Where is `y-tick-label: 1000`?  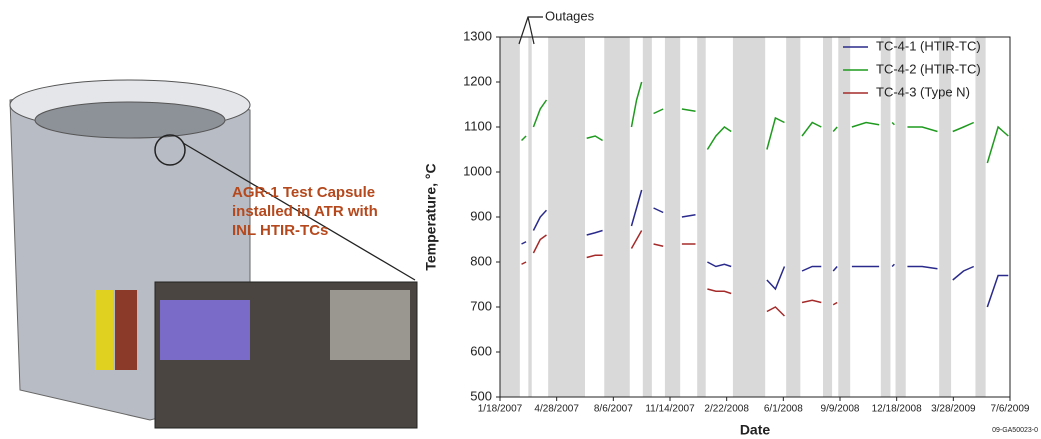 y-tick-label: 1000 is located at coordinates (477, 170).